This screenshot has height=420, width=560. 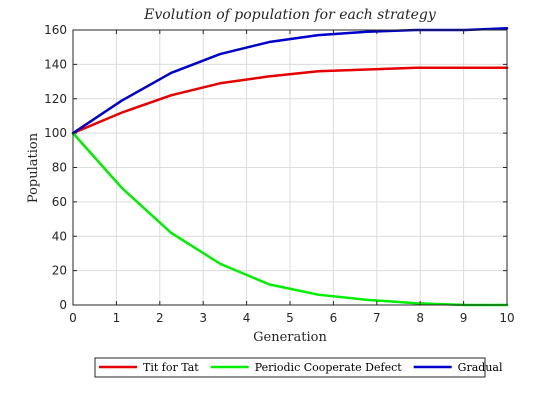 What do you see at coordinates (329, 367) in the screenshot?
I see `legend-label-1: Periodic Cooperate Defect` at bounding box center [329, 367].